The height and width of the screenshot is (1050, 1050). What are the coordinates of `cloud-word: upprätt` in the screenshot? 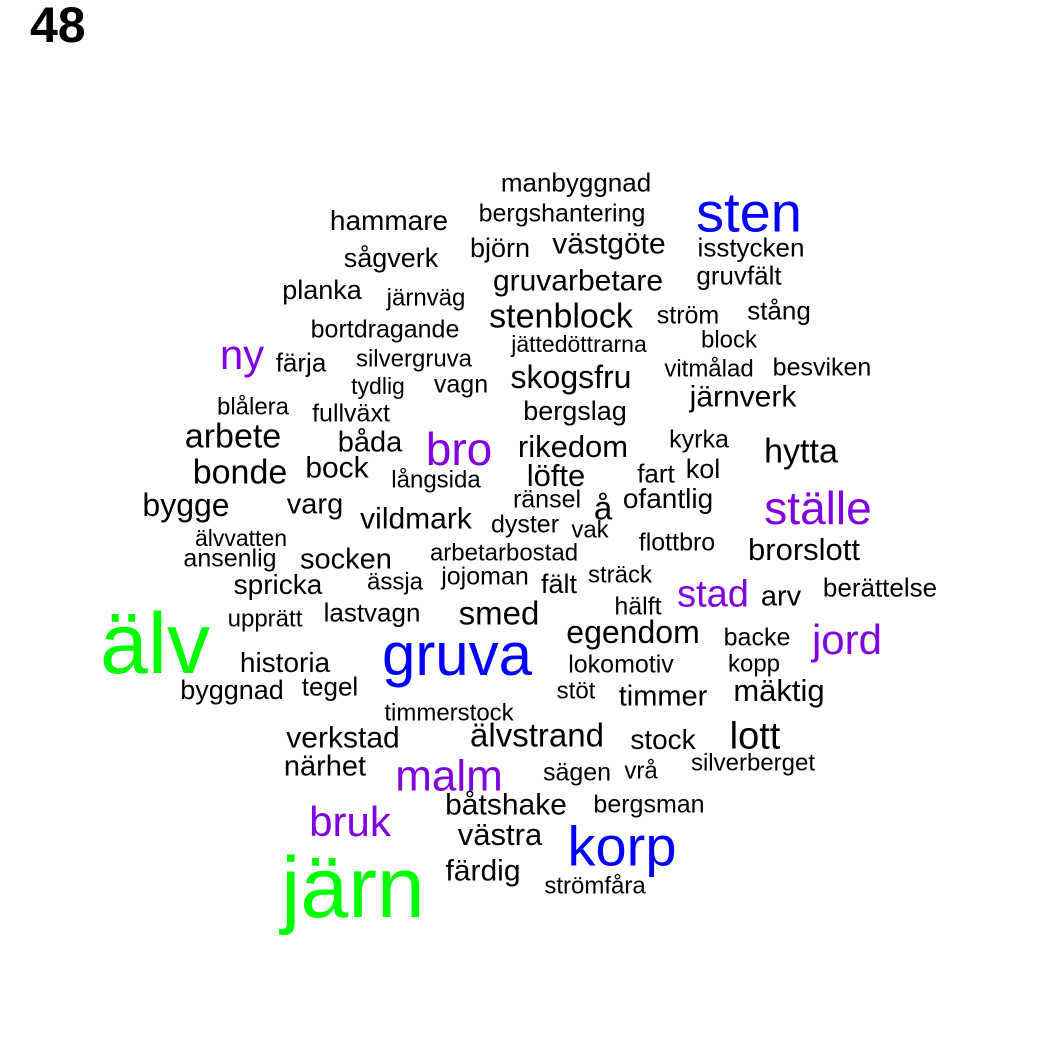 It's located at (265, 619).